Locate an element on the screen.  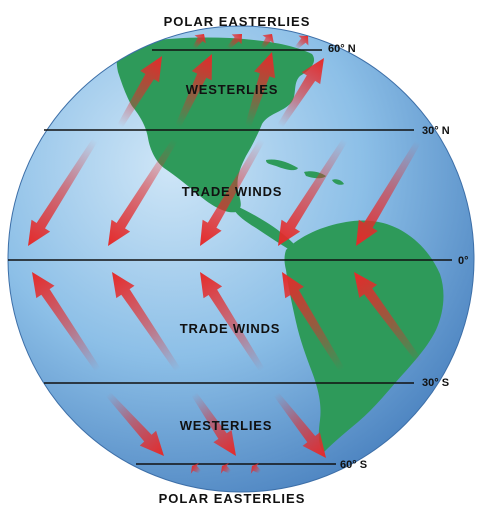
equator-label: 0° is located at coordinates (463, 261).